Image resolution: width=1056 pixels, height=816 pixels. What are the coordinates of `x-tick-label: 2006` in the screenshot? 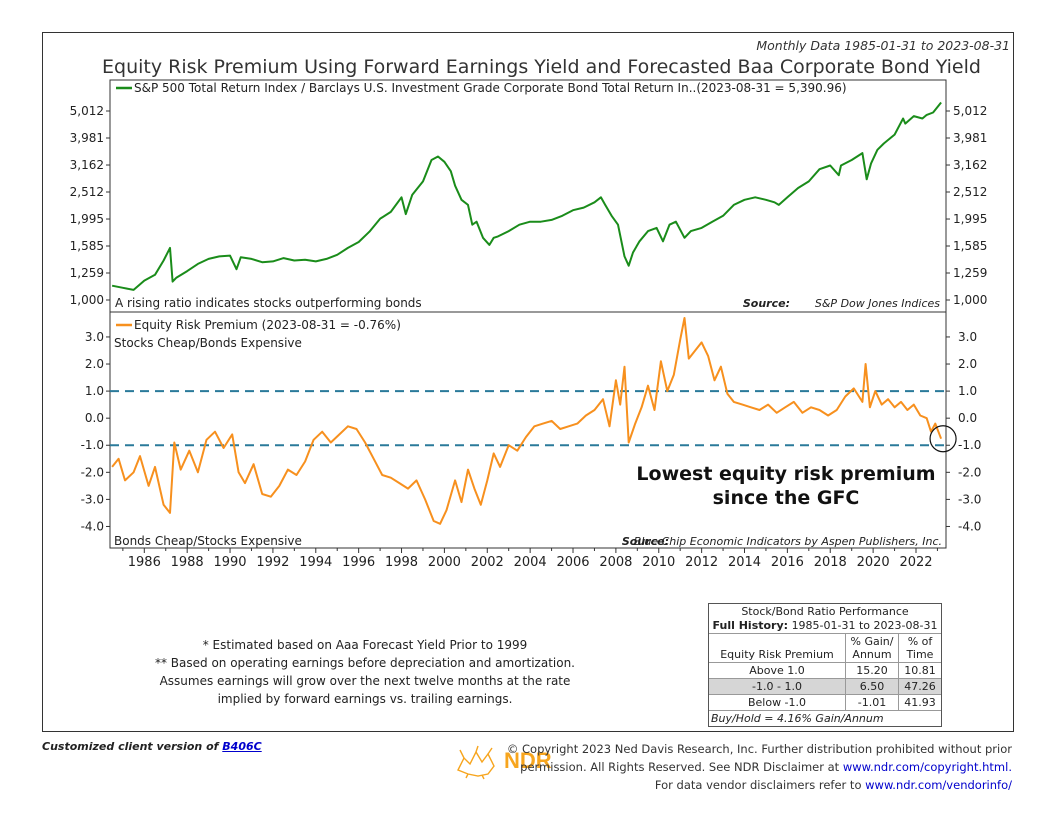 It's located at (572, 562).